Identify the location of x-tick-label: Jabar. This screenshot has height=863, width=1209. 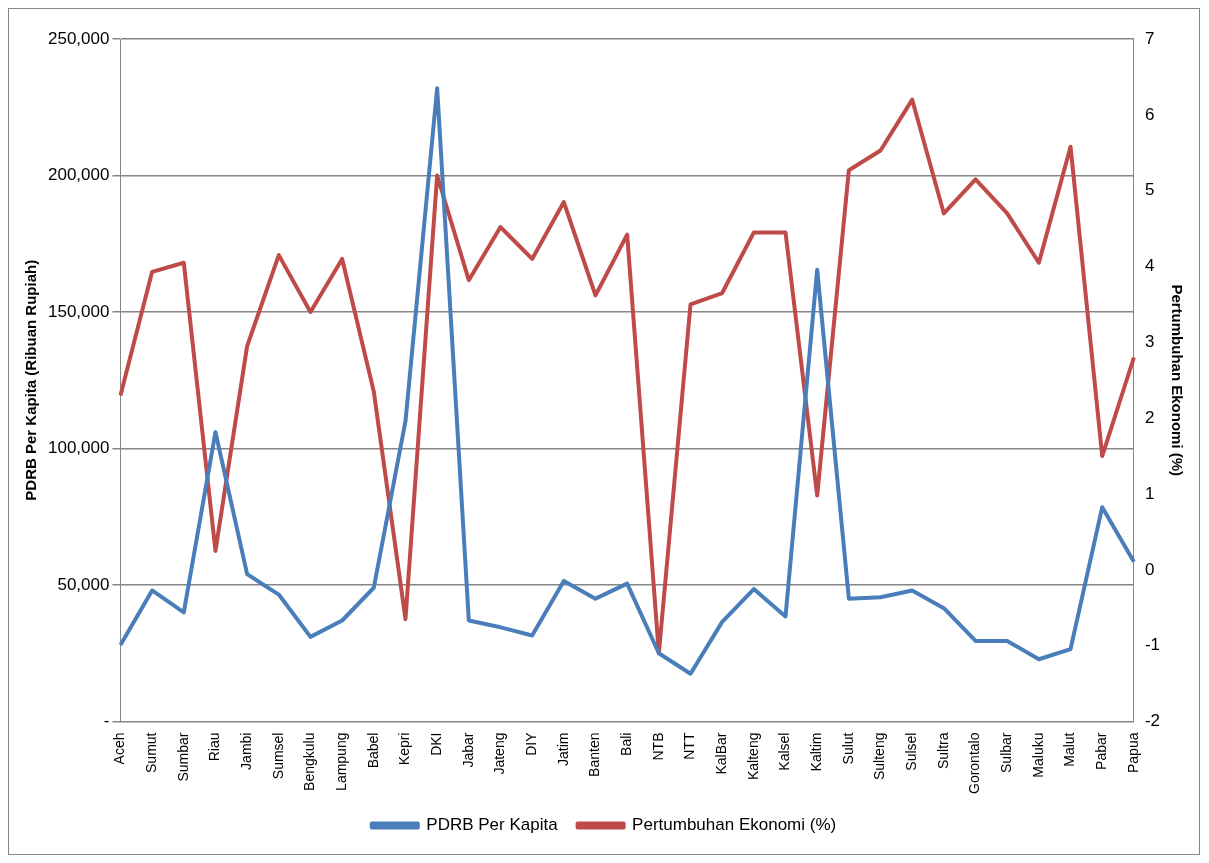
(467, 750).